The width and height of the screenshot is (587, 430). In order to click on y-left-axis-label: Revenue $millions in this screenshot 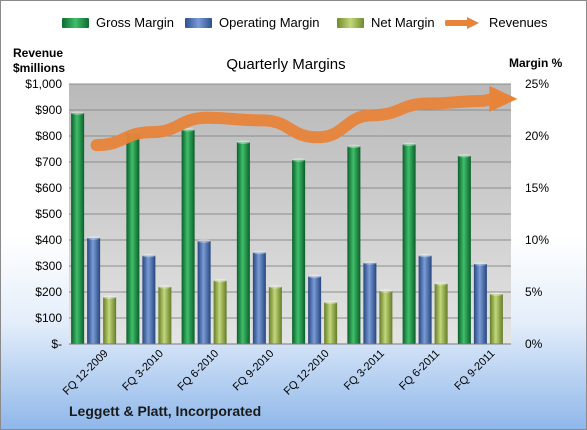, I will do `click(39, 61)`.